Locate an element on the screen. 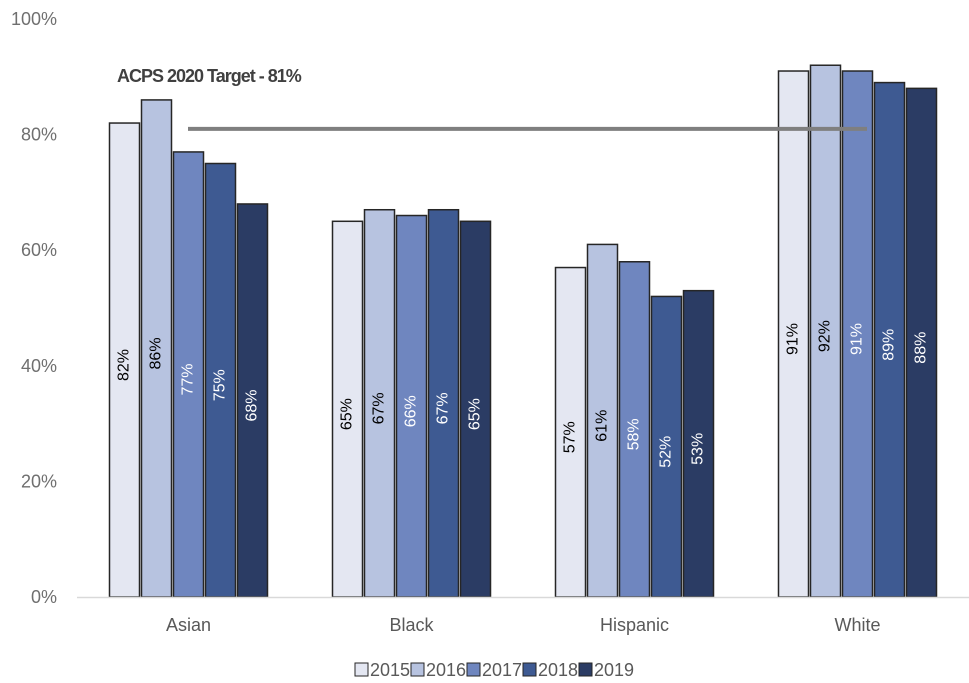 Image resolution: width=969 pixels, height=683 pixels. legend-swatch-2017 is located at coordinates (473, 669).